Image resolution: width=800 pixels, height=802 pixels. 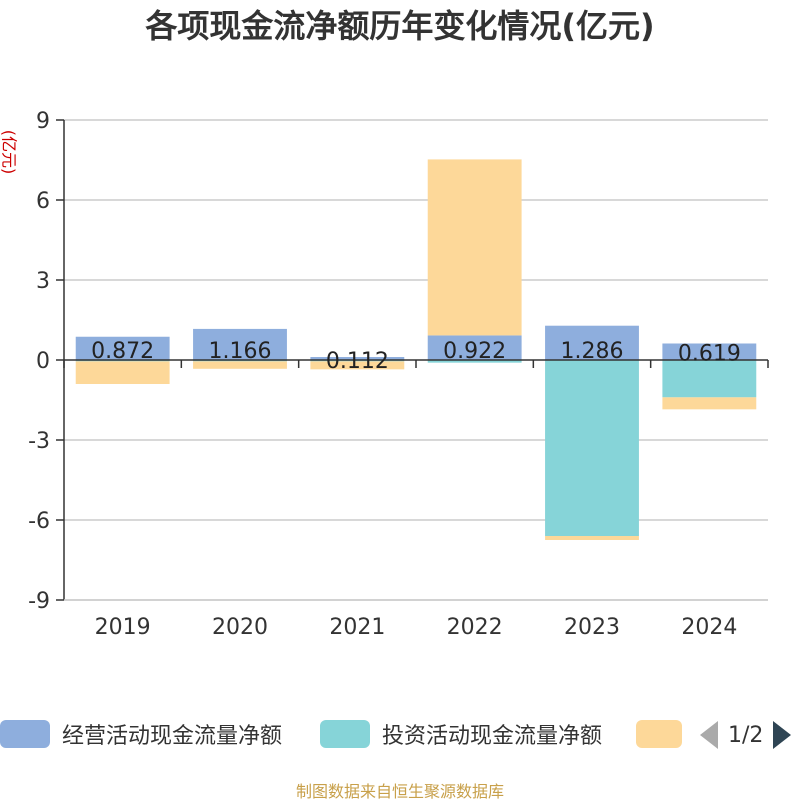 I want to click on bar-operating-2022, so click(x=474, y=347).